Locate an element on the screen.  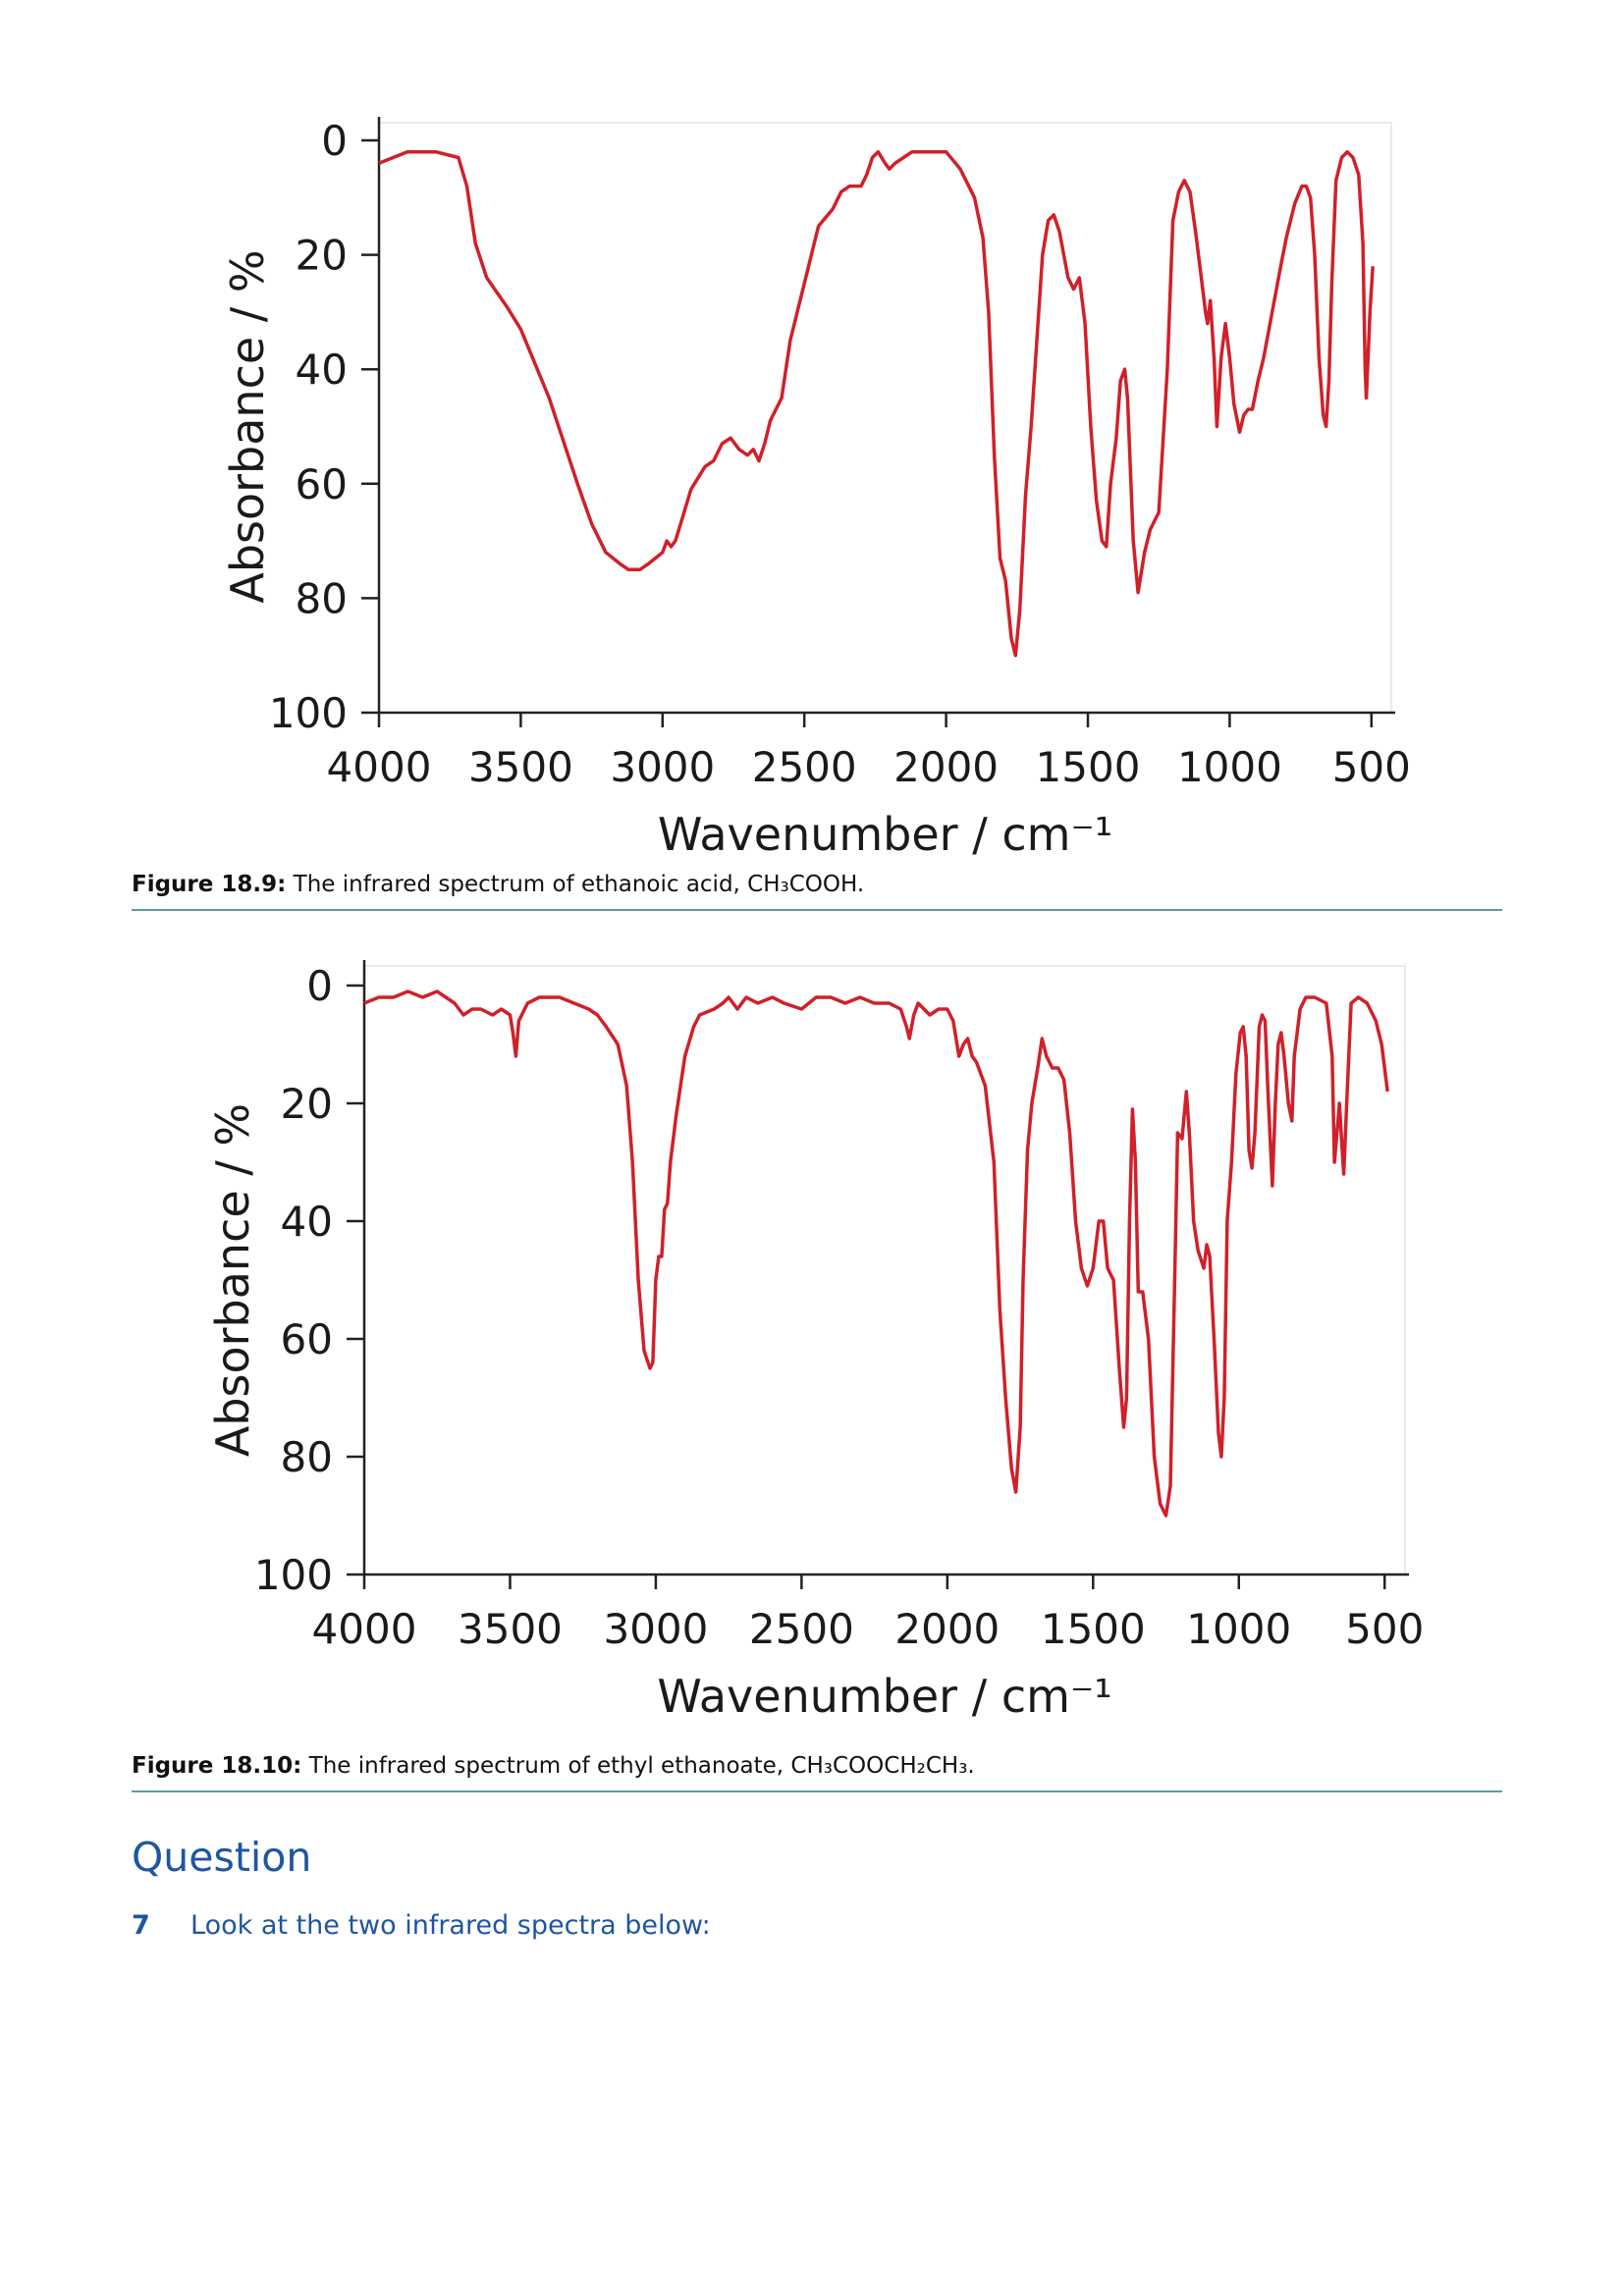
section-heading: Question is located at coordinates (222, 1858).